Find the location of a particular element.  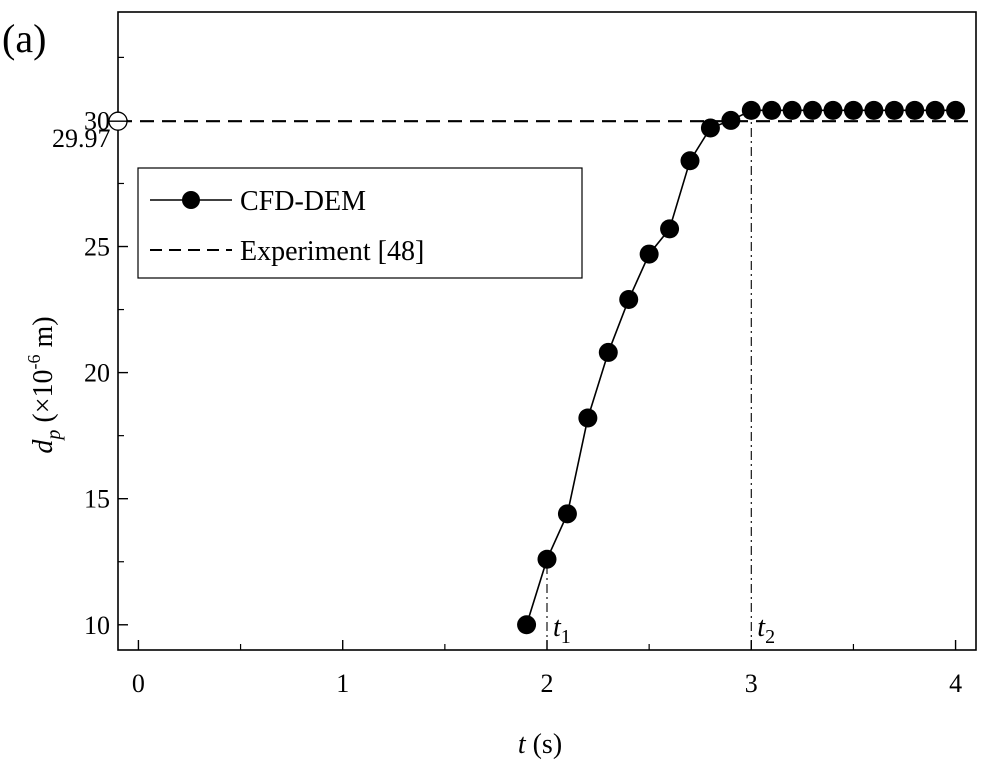

y-tick-label: 30 is located at coordinates (97, 120).